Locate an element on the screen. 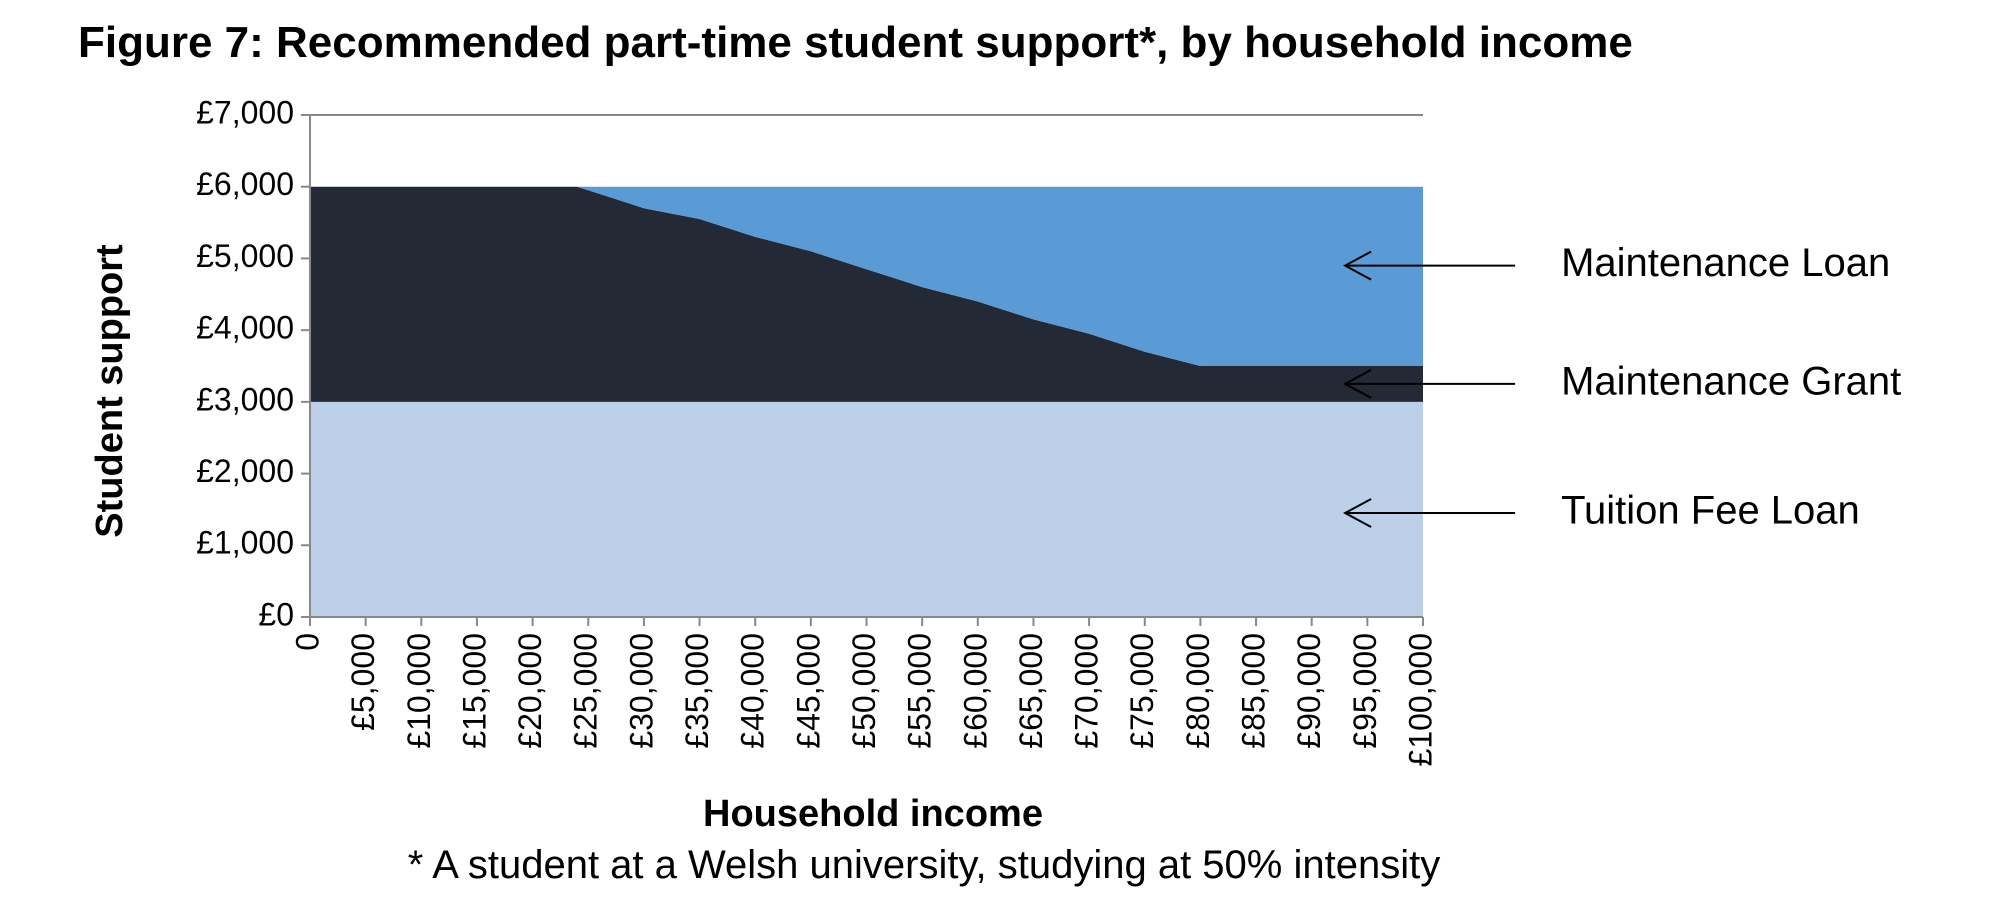 The image size is (2000, 911). x-axis-title: Household income is located at coordinates (873, 814).